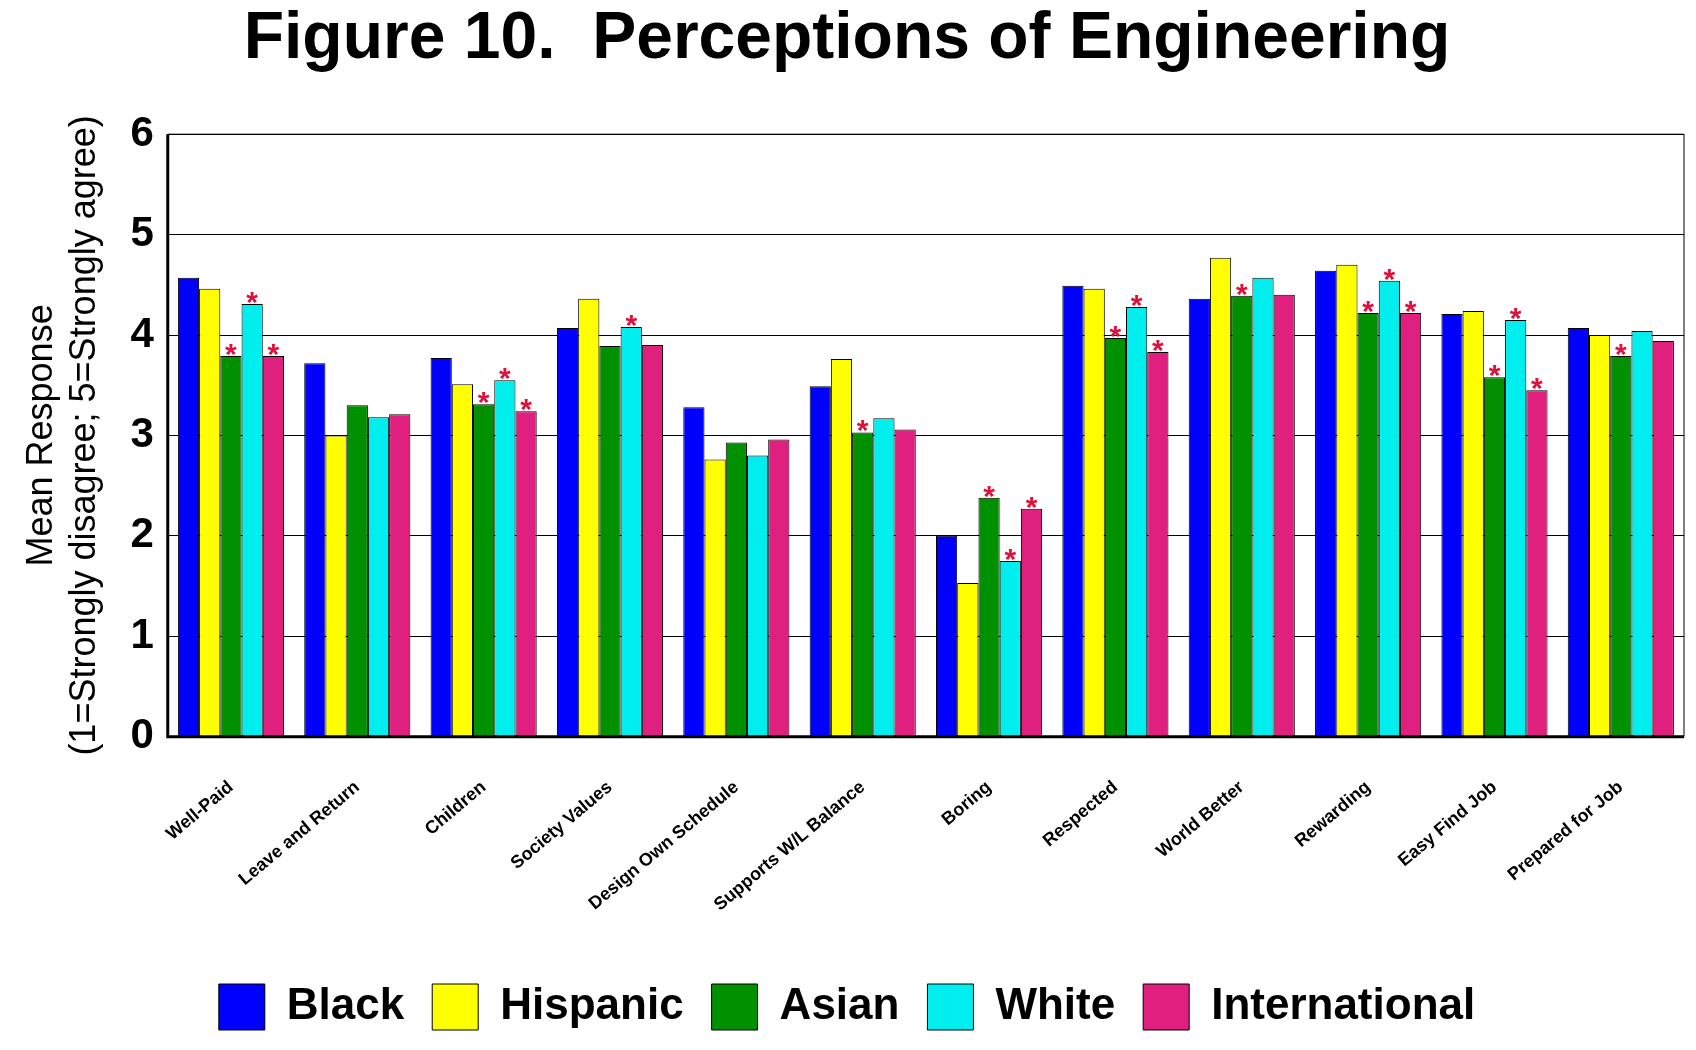  I want to click on legend-label: Hispanic, so click(592, 1004).